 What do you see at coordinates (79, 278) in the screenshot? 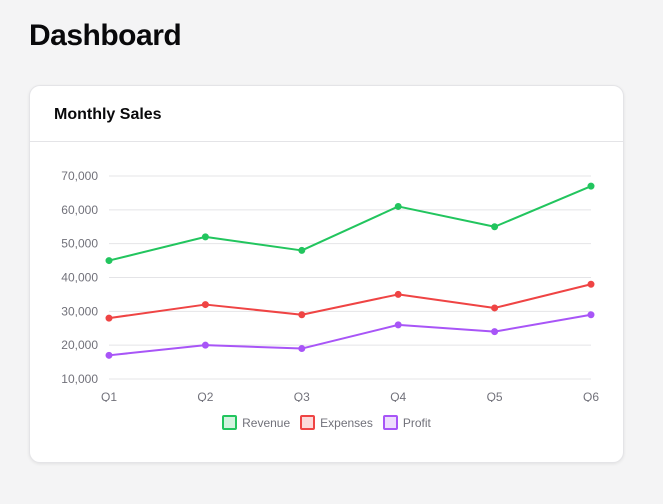
I see `y-tick-label: 40,000` at bounding box center [79, 278].